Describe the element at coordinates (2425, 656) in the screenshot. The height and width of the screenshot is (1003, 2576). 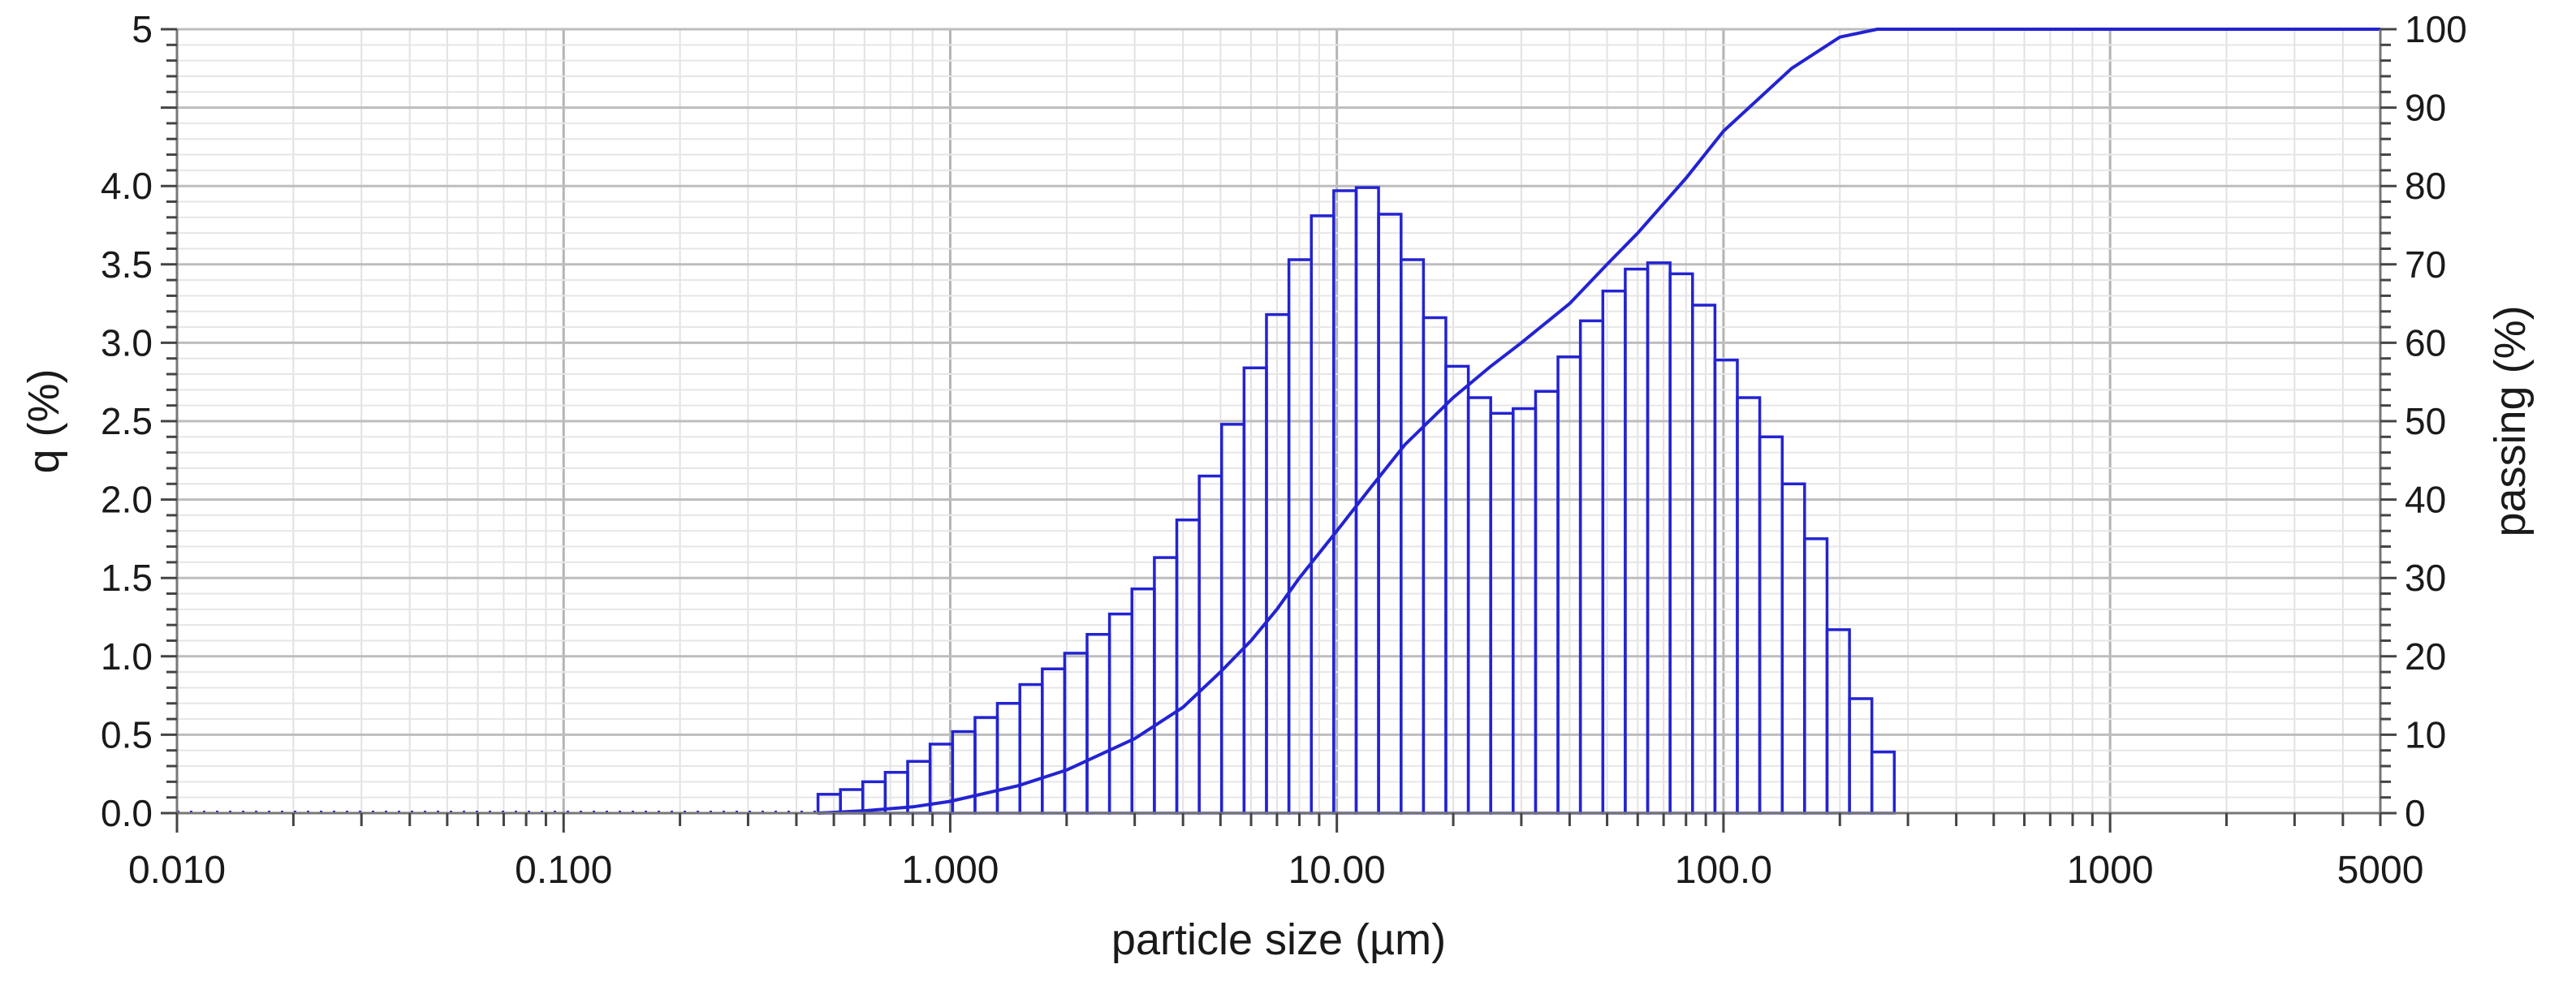
I see `y-right-tick-label: 20` at that location.